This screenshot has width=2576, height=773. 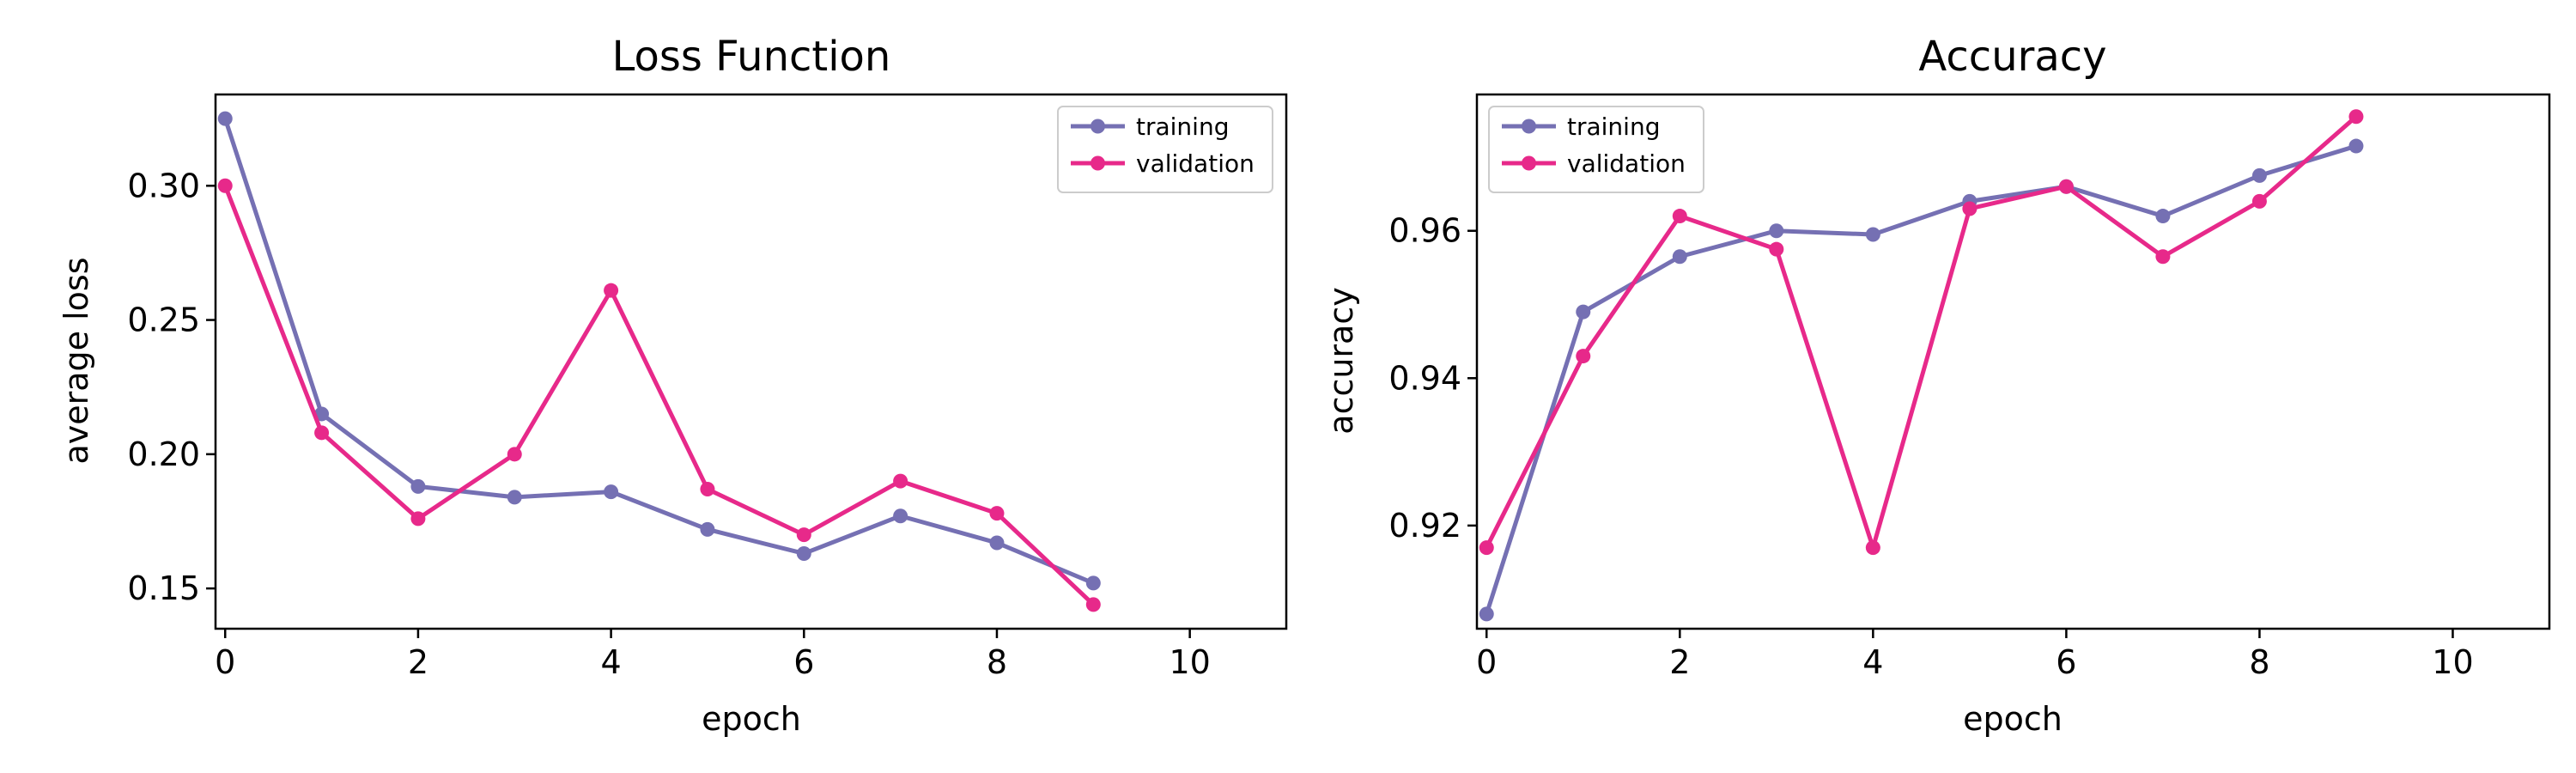 I want to click on accuracy-chart-legend-training-label: training, so click(x=1613, y=127).